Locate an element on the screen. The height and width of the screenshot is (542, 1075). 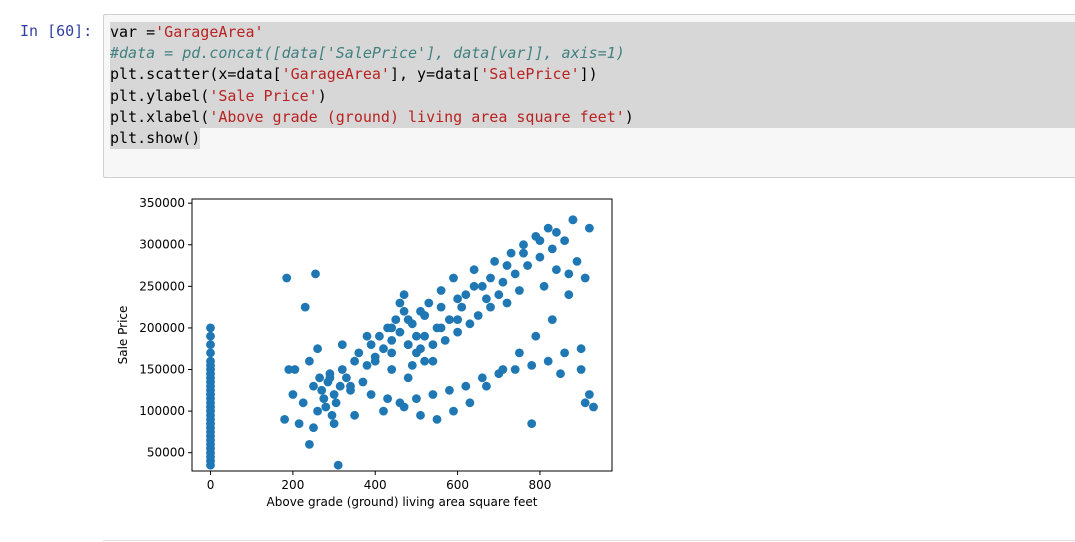
code-token: plt.xlabel( is located at coordinates (160, 116).